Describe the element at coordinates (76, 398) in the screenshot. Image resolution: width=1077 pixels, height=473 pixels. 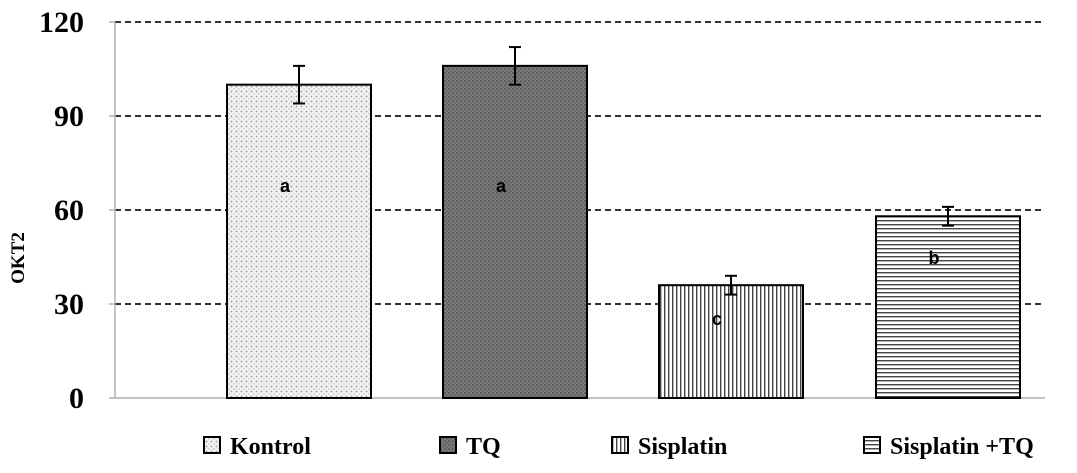
I see `y-tick-label: 0` at that location.